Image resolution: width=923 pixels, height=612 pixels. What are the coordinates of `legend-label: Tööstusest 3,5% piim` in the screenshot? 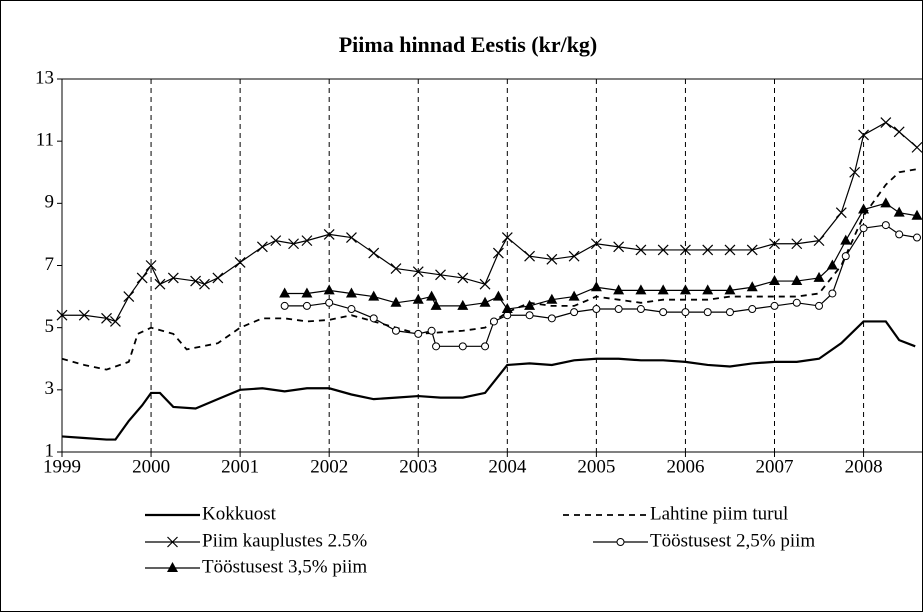 It's located at (284, 566).